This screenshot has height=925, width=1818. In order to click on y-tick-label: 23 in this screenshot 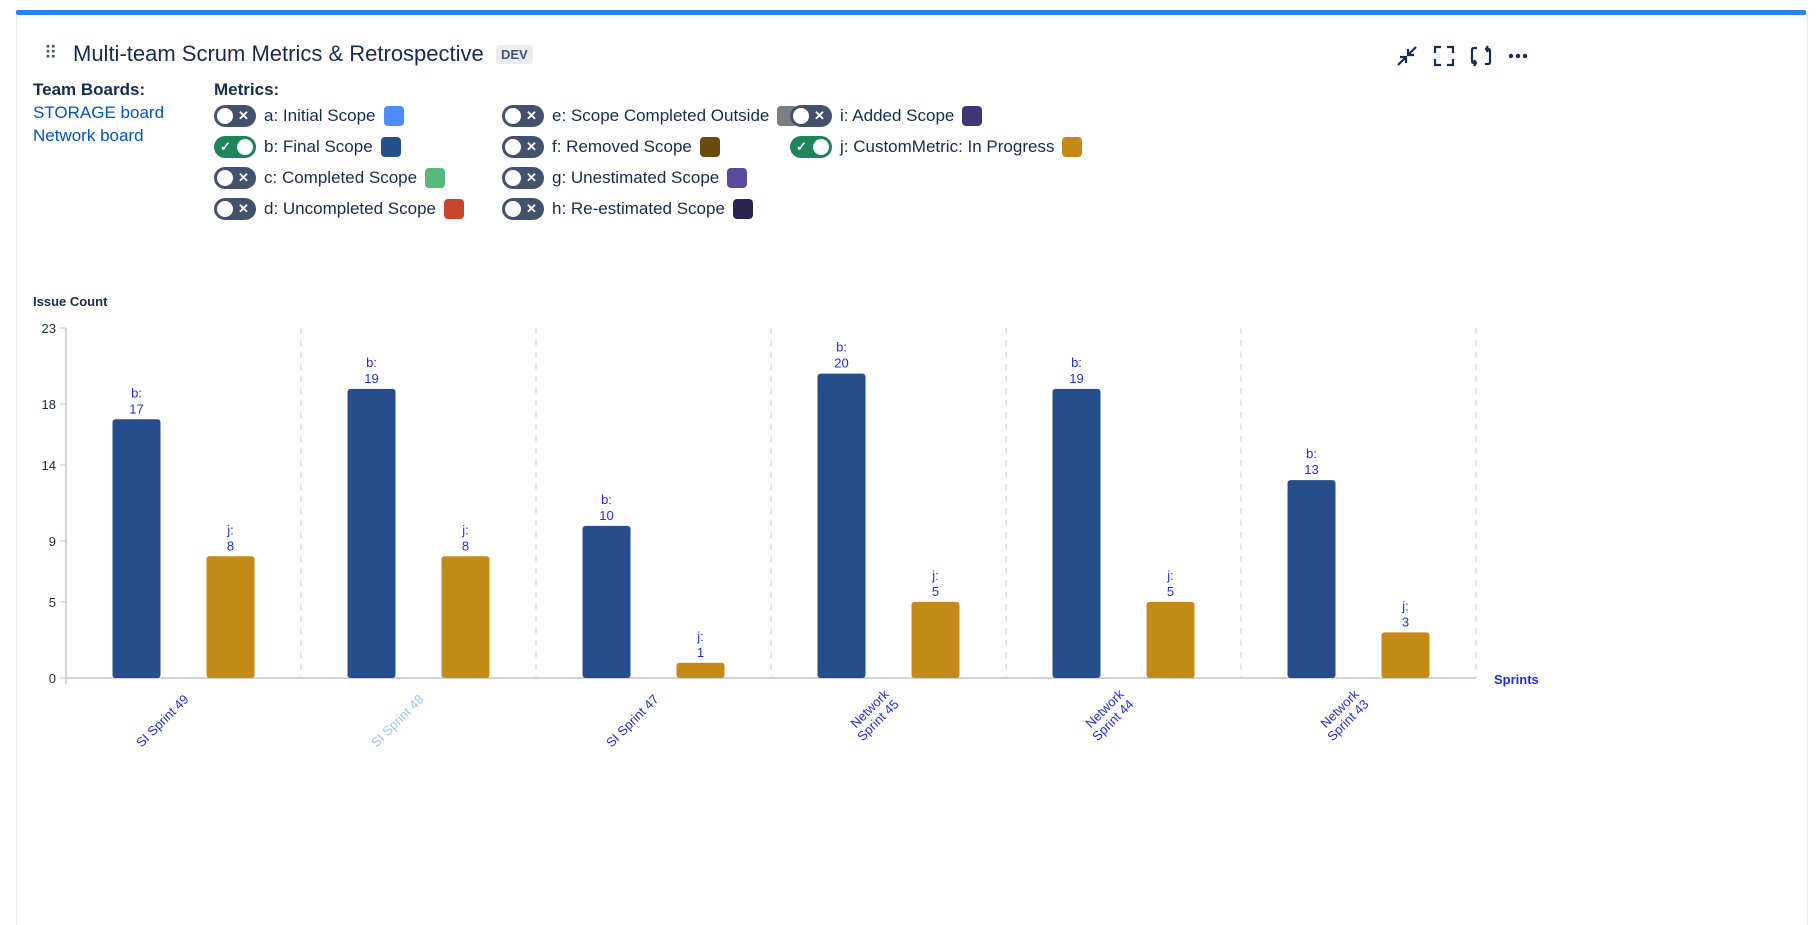, I will do `click(49, 328)`.